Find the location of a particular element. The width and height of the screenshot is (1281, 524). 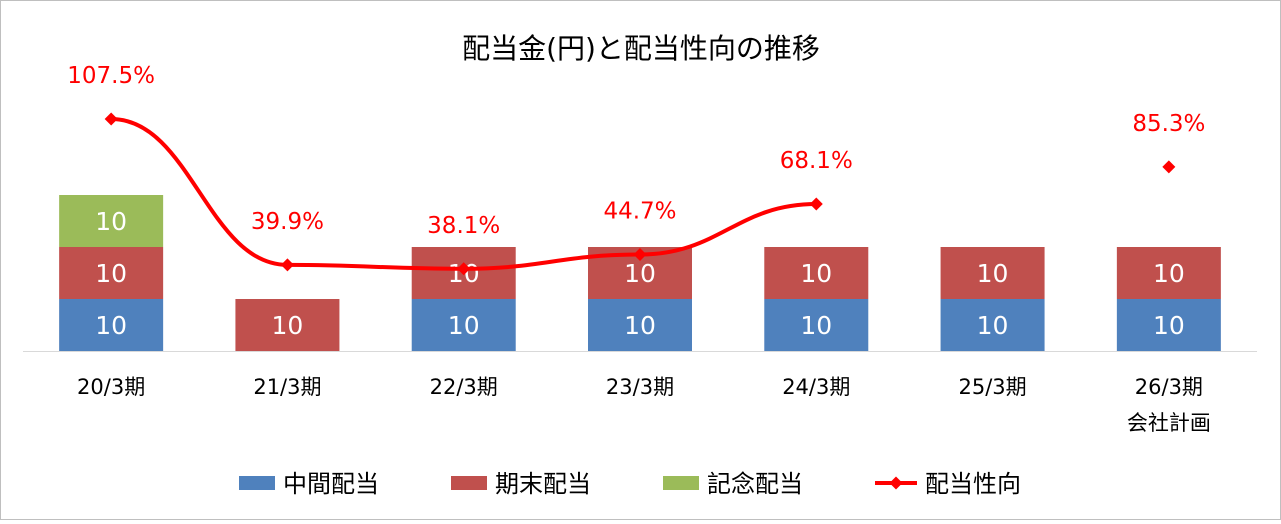

payout-ratio-label: 85.3% is located at coordinates (1168, 124).